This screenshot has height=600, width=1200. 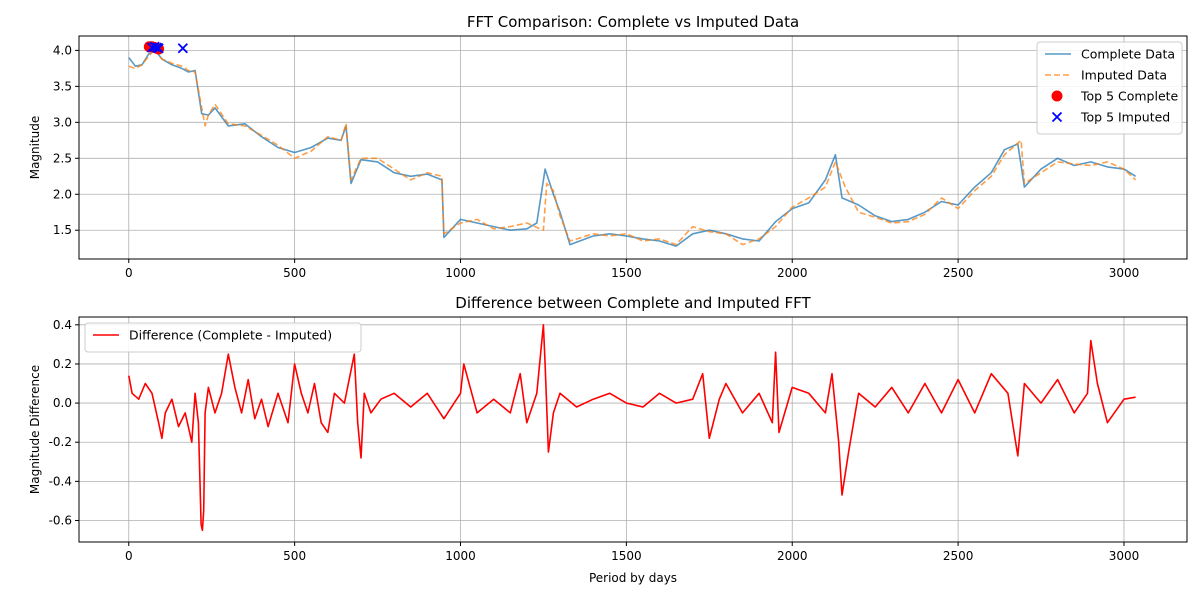 What do you see at coordinates (62, 86) in the screenshot?
I see `y-tick-label: 3.5` at bounding box center [62, 86].